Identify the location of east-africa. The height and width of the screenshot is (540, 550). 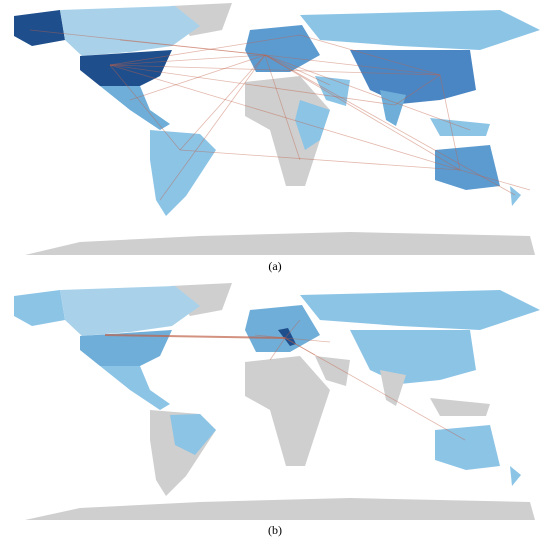
(312, 125).